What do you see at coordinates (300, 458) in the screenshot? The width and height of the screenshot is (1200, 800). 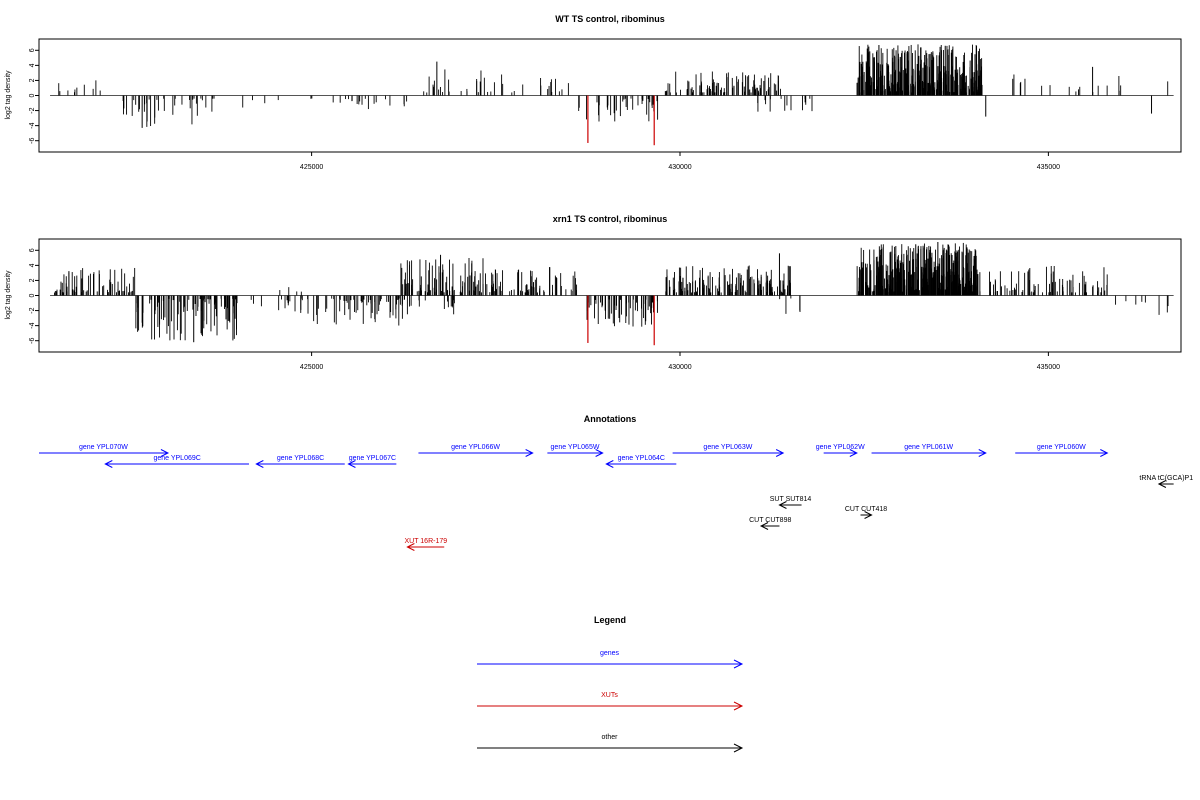 I see `feature-label: gene YPL068C` at bounding box center [300, 458].